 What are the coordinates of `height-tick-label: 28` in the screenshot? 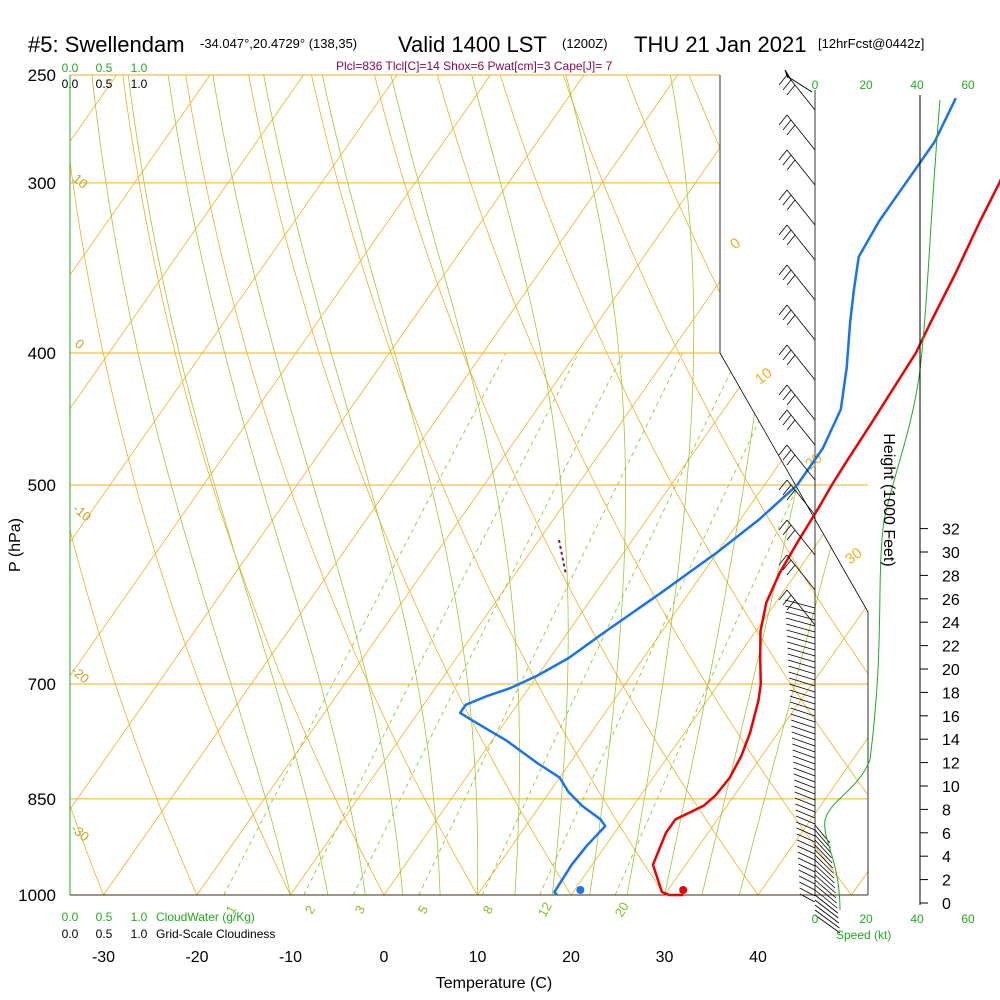 It's located at (951, 576).